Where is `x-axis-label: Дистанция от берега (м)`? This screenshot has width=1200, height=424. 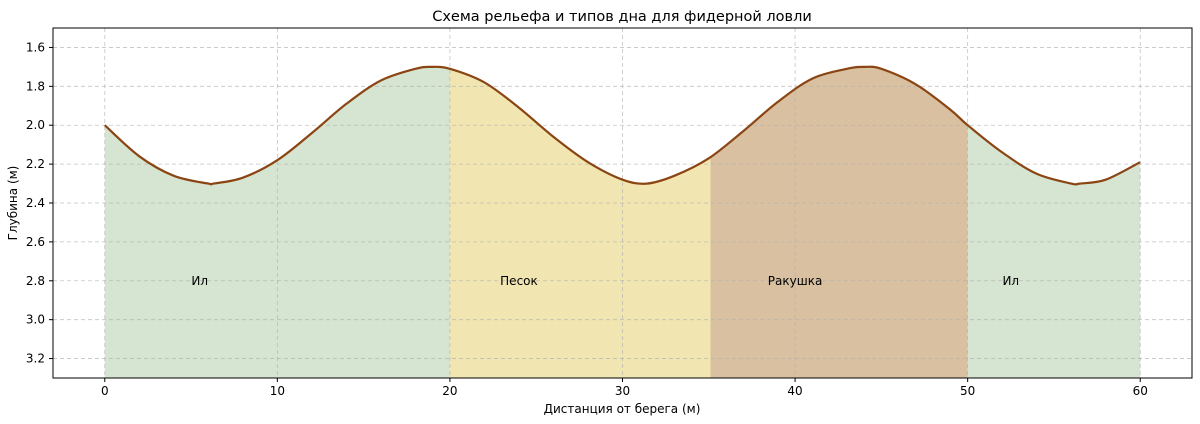
x-axis-label: Дистанция от берега (м) is located at coordinates (622, 409).